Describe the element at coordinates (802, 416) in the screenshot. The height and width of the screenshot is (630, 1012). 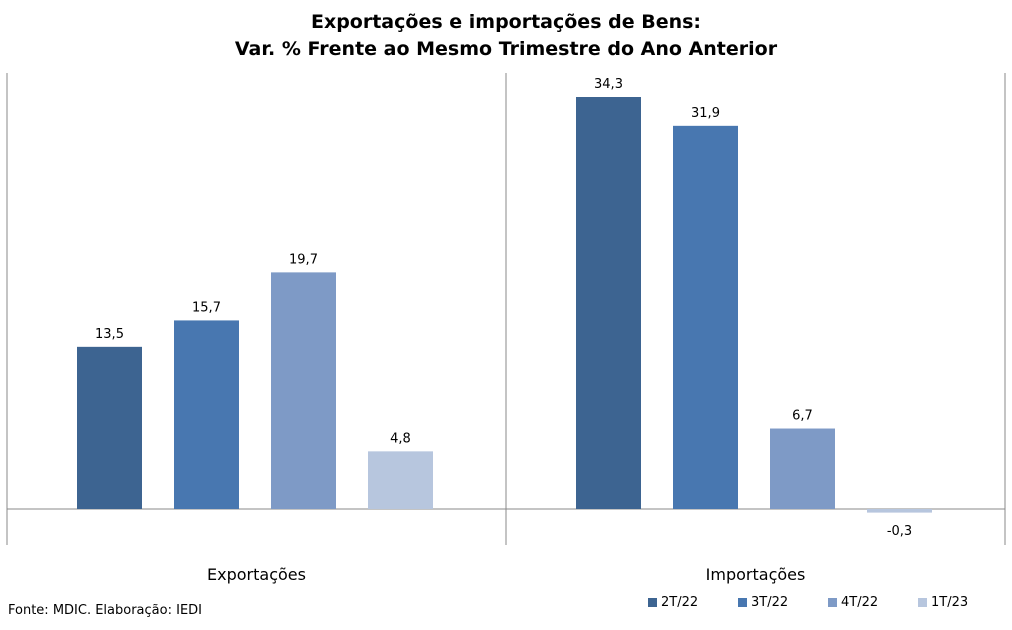
I see `data-label: 6,7` at that location.